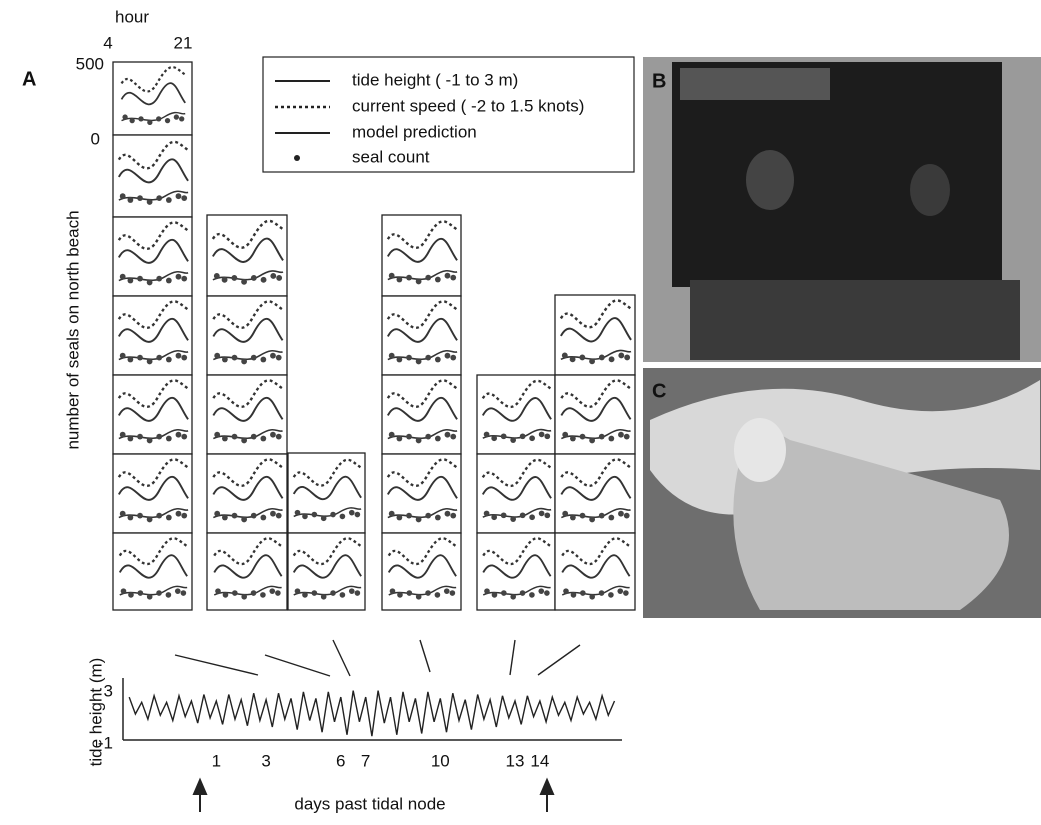 This screenshot has height=825, width=1041. What do you see at coordinates (90, 63) in the screenshot?
I see `count-top: 500` at bounding box center [90, 63].